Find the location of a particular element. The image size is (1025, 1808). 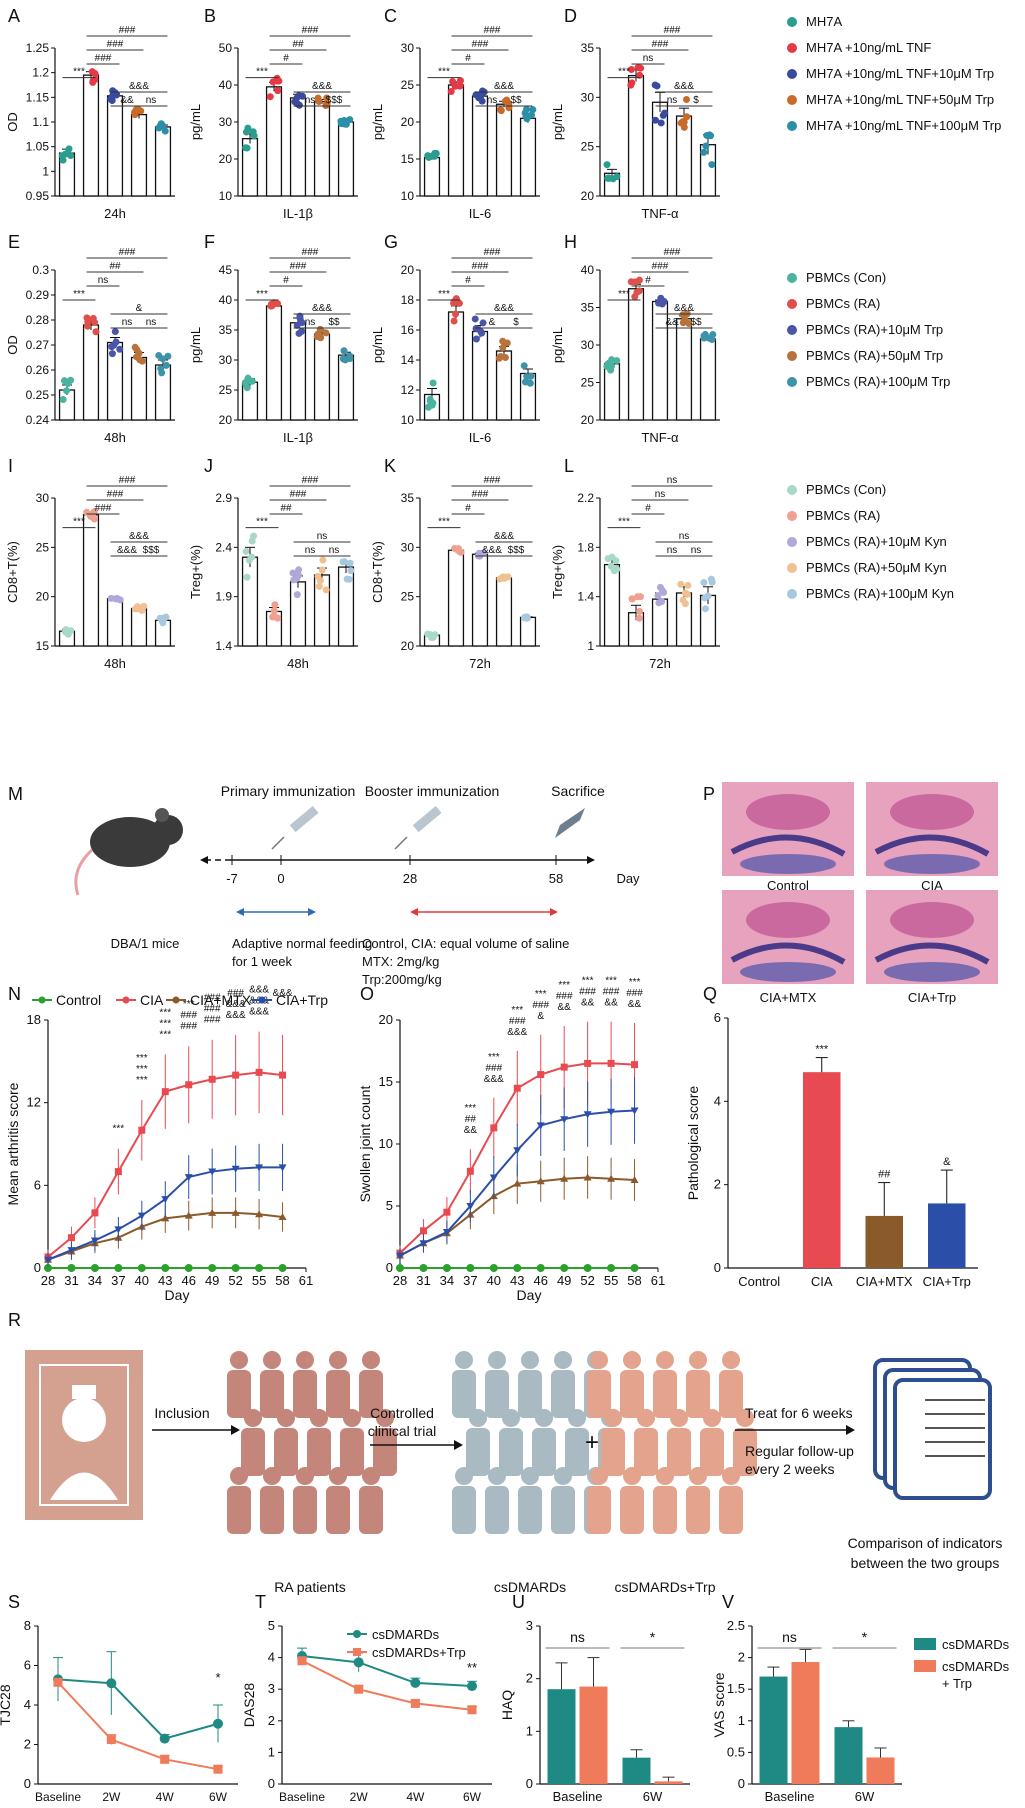

panel-letter: I is located at coordinates (10, 466).